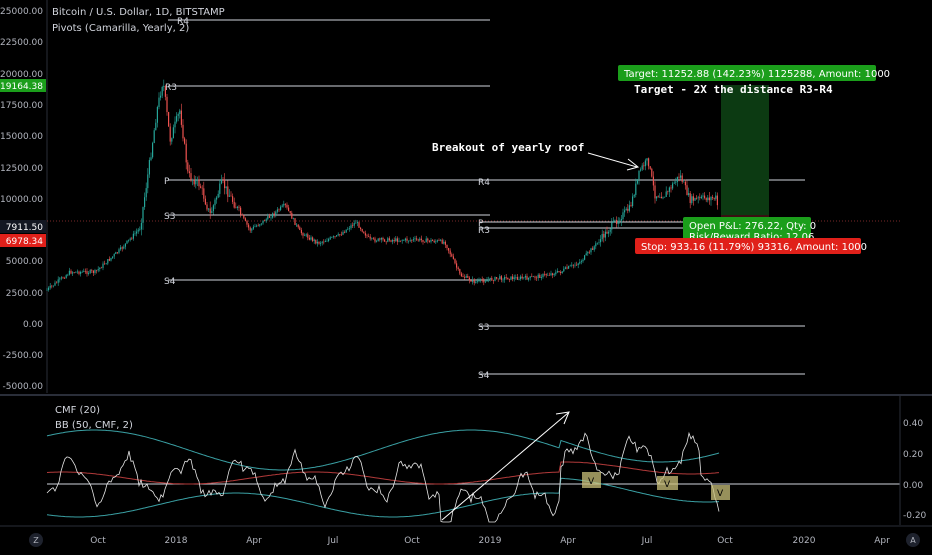  Describe the element at coordinates (667, 483) in the screenshot. I see `cmf-marker-2: V` at that location.